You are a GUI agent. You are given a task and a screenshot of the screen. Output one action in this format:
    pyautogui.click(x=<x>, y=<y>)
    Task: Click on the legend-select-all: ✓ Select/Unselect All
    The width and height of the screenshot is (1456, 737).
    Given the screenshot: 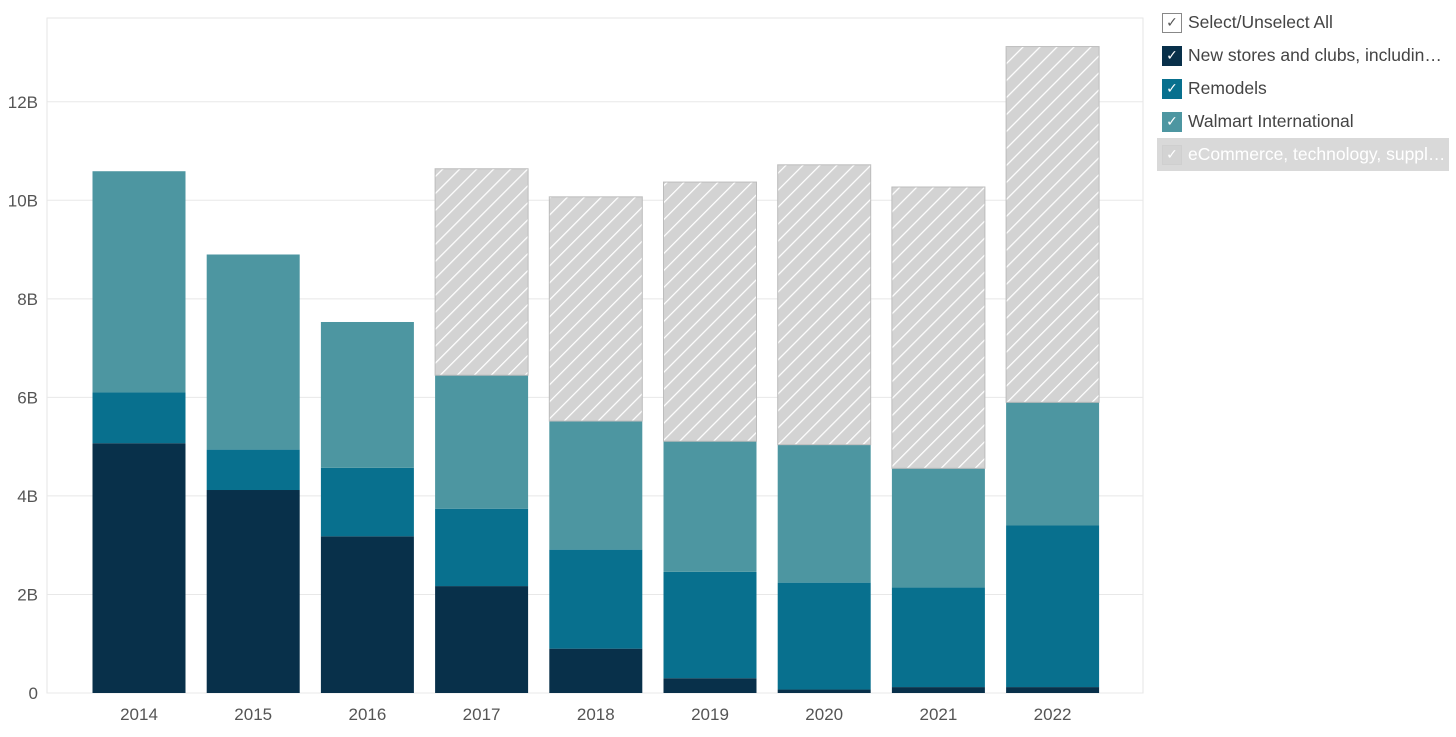 What is the action you would take?
    pyautogui.click(x=1303, y=22)
    